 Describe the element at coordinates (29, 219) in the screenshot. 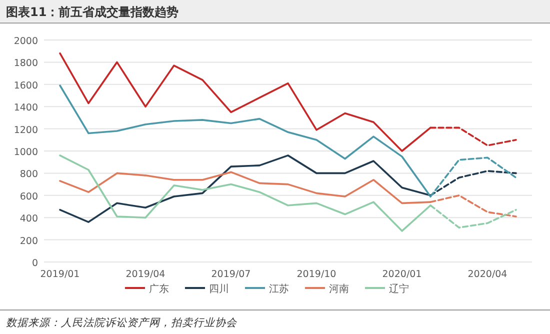

I see `y-tick-label: 400` at that location.